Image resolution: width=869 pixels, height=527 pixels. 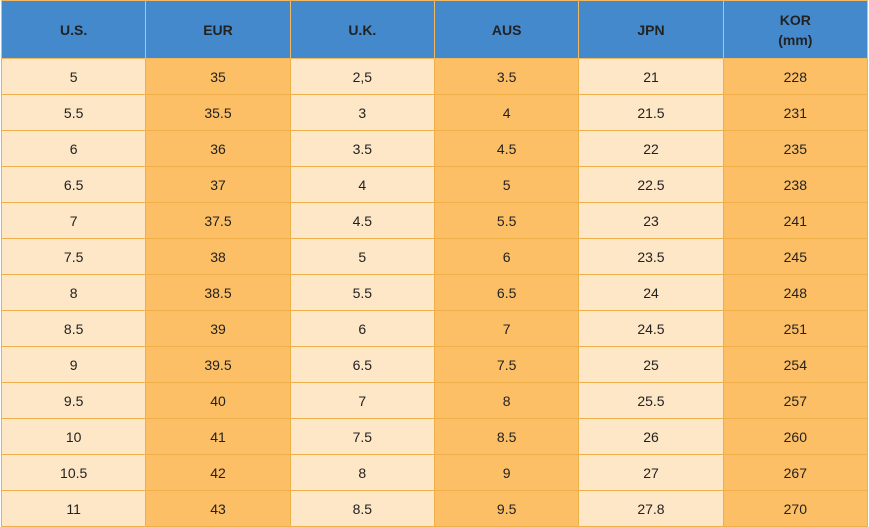 What do you see at coordinates (506, 29) in the screenshot?
I see `column-header: AUS` at bounding box center [506, 29].